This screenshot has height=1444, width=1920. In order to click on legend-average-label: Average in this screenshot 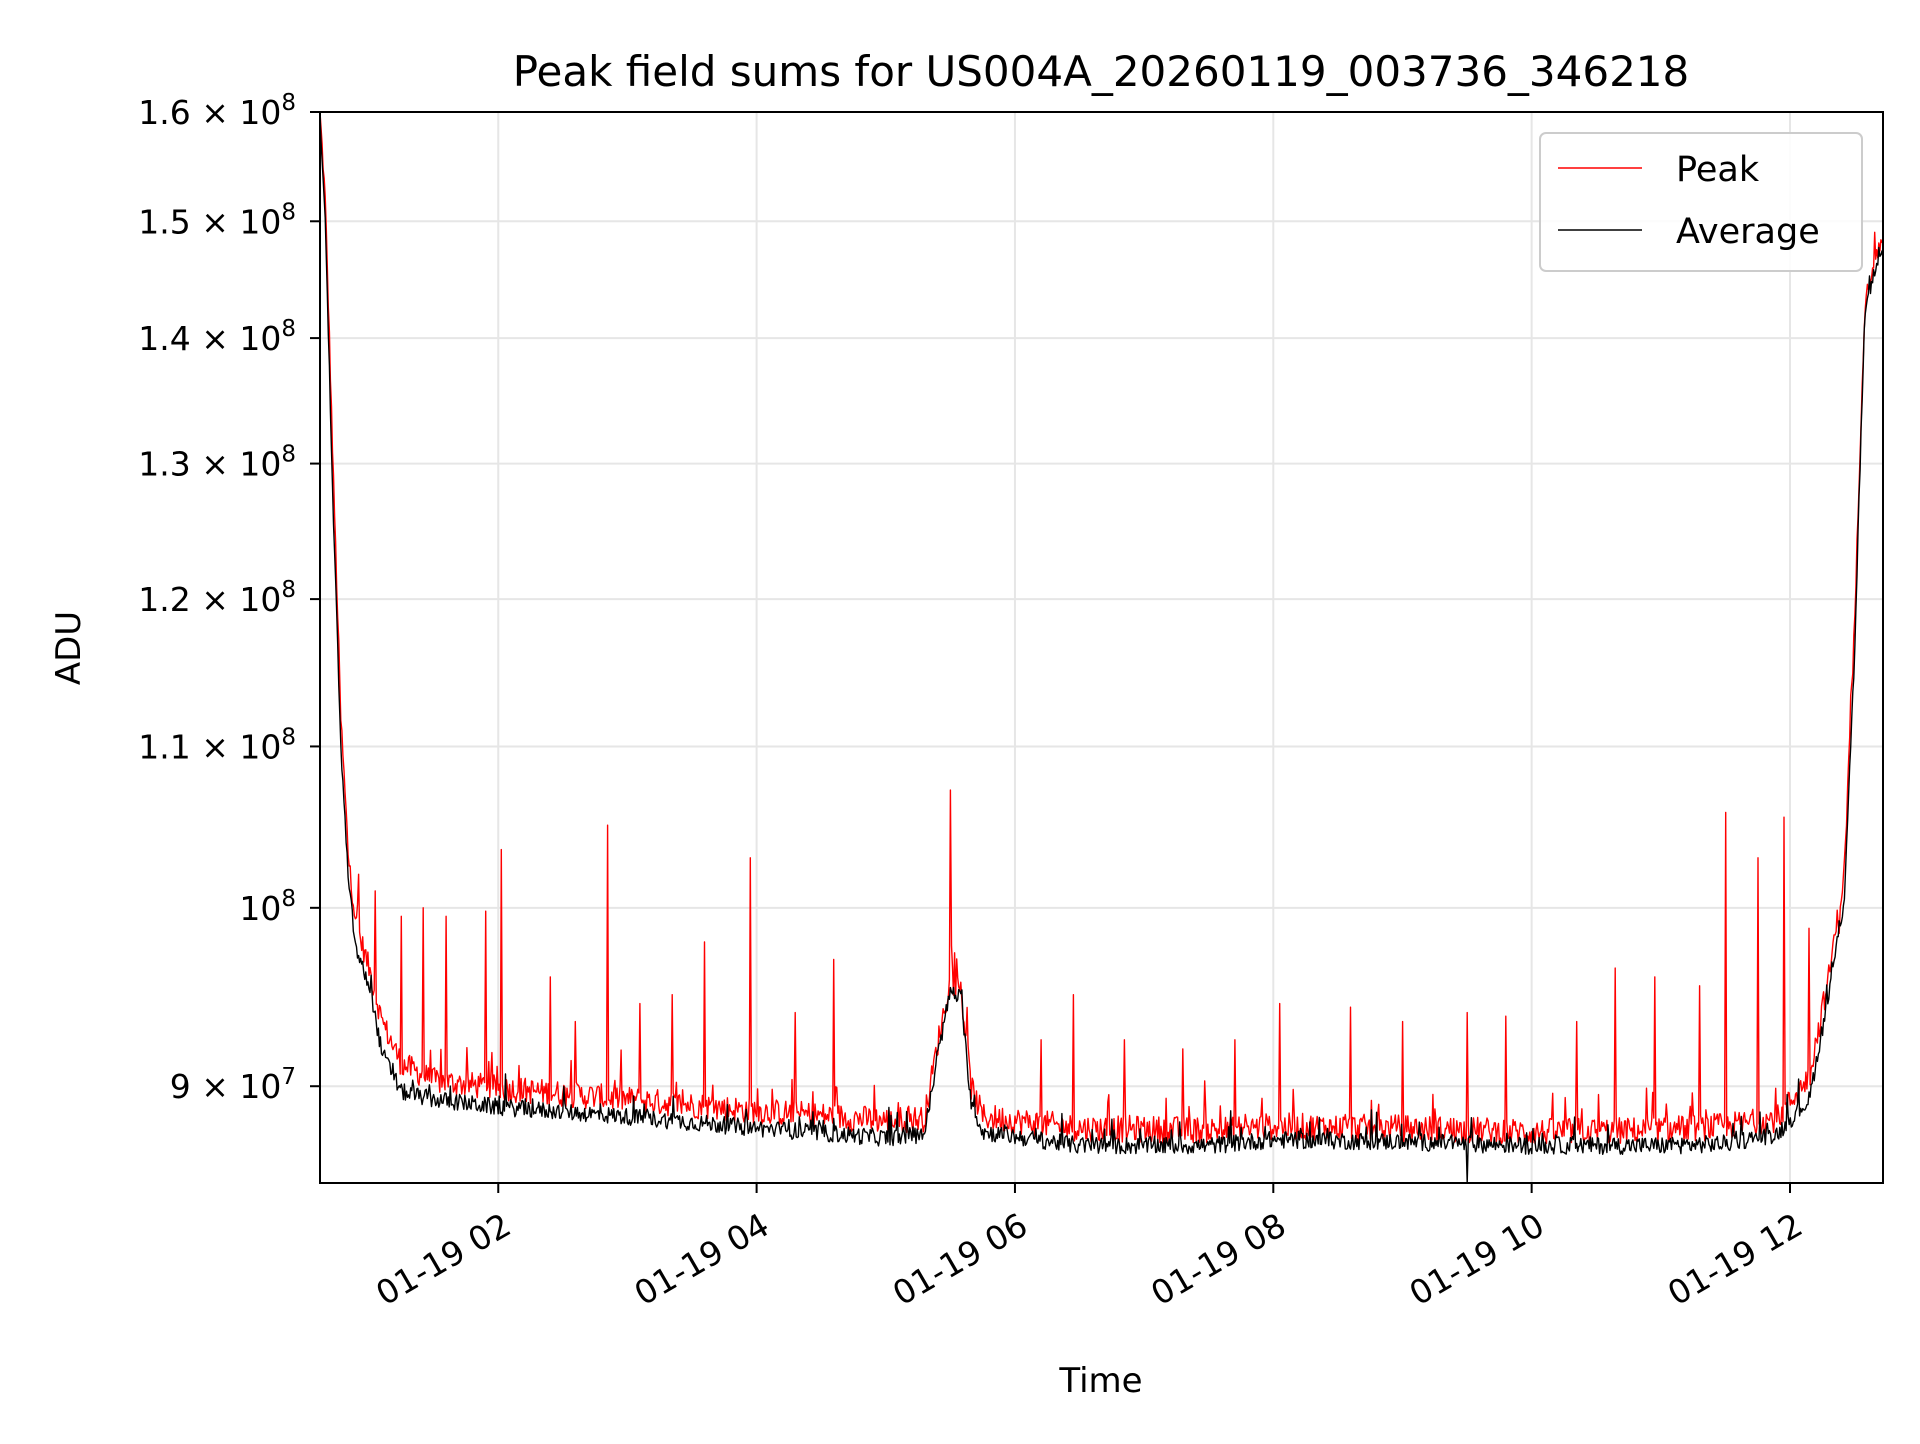, I will do `click(1748, 232)`.